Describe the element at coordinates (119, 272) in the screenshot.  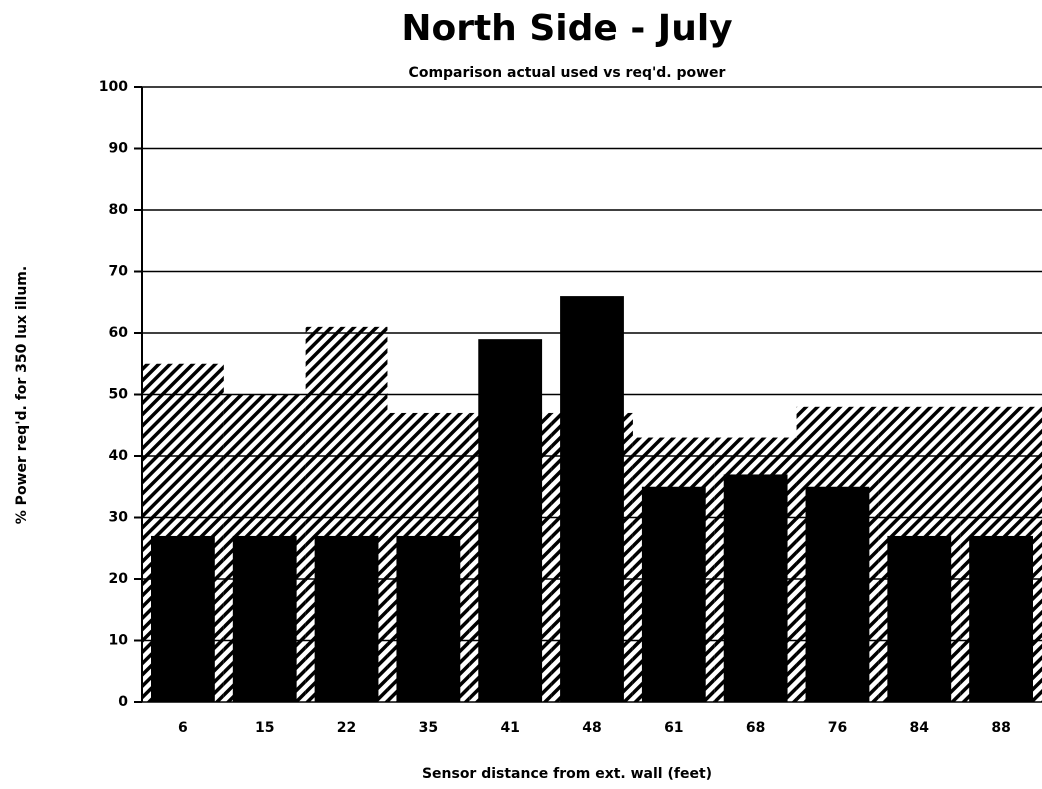
I see `y-tick-label: 70` at that location.